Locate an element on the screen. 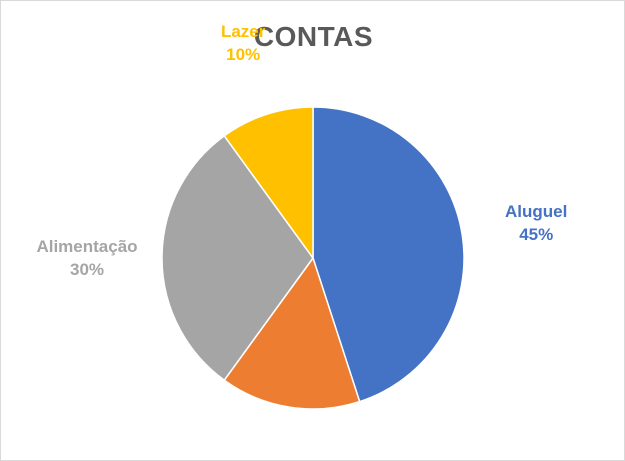 The width and height of the screenshot is (625, 461). data-label-alimentacao: Alimentação 30% is located at coordinates (86, 258).